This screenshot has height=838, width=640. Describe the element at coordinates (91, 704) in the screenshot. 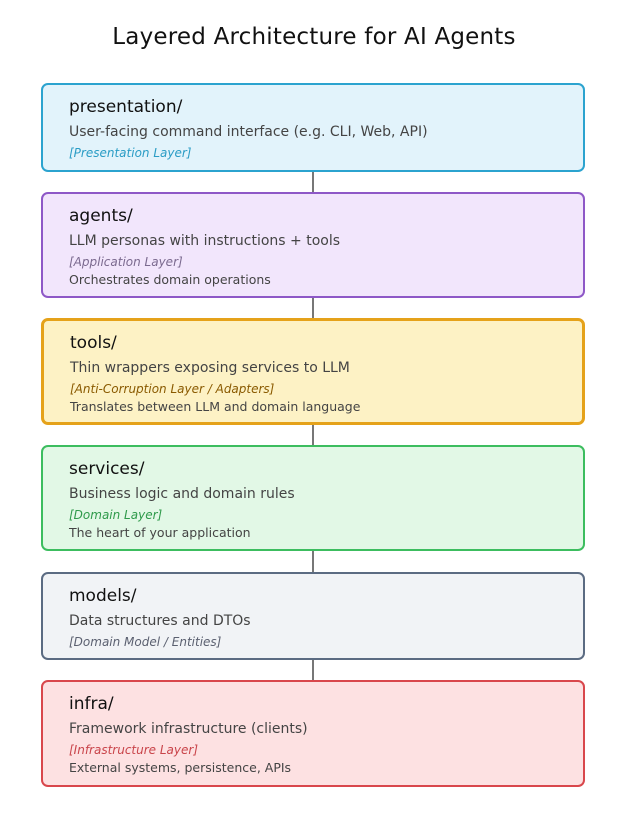

I see `layer-name: infra/` at that location.